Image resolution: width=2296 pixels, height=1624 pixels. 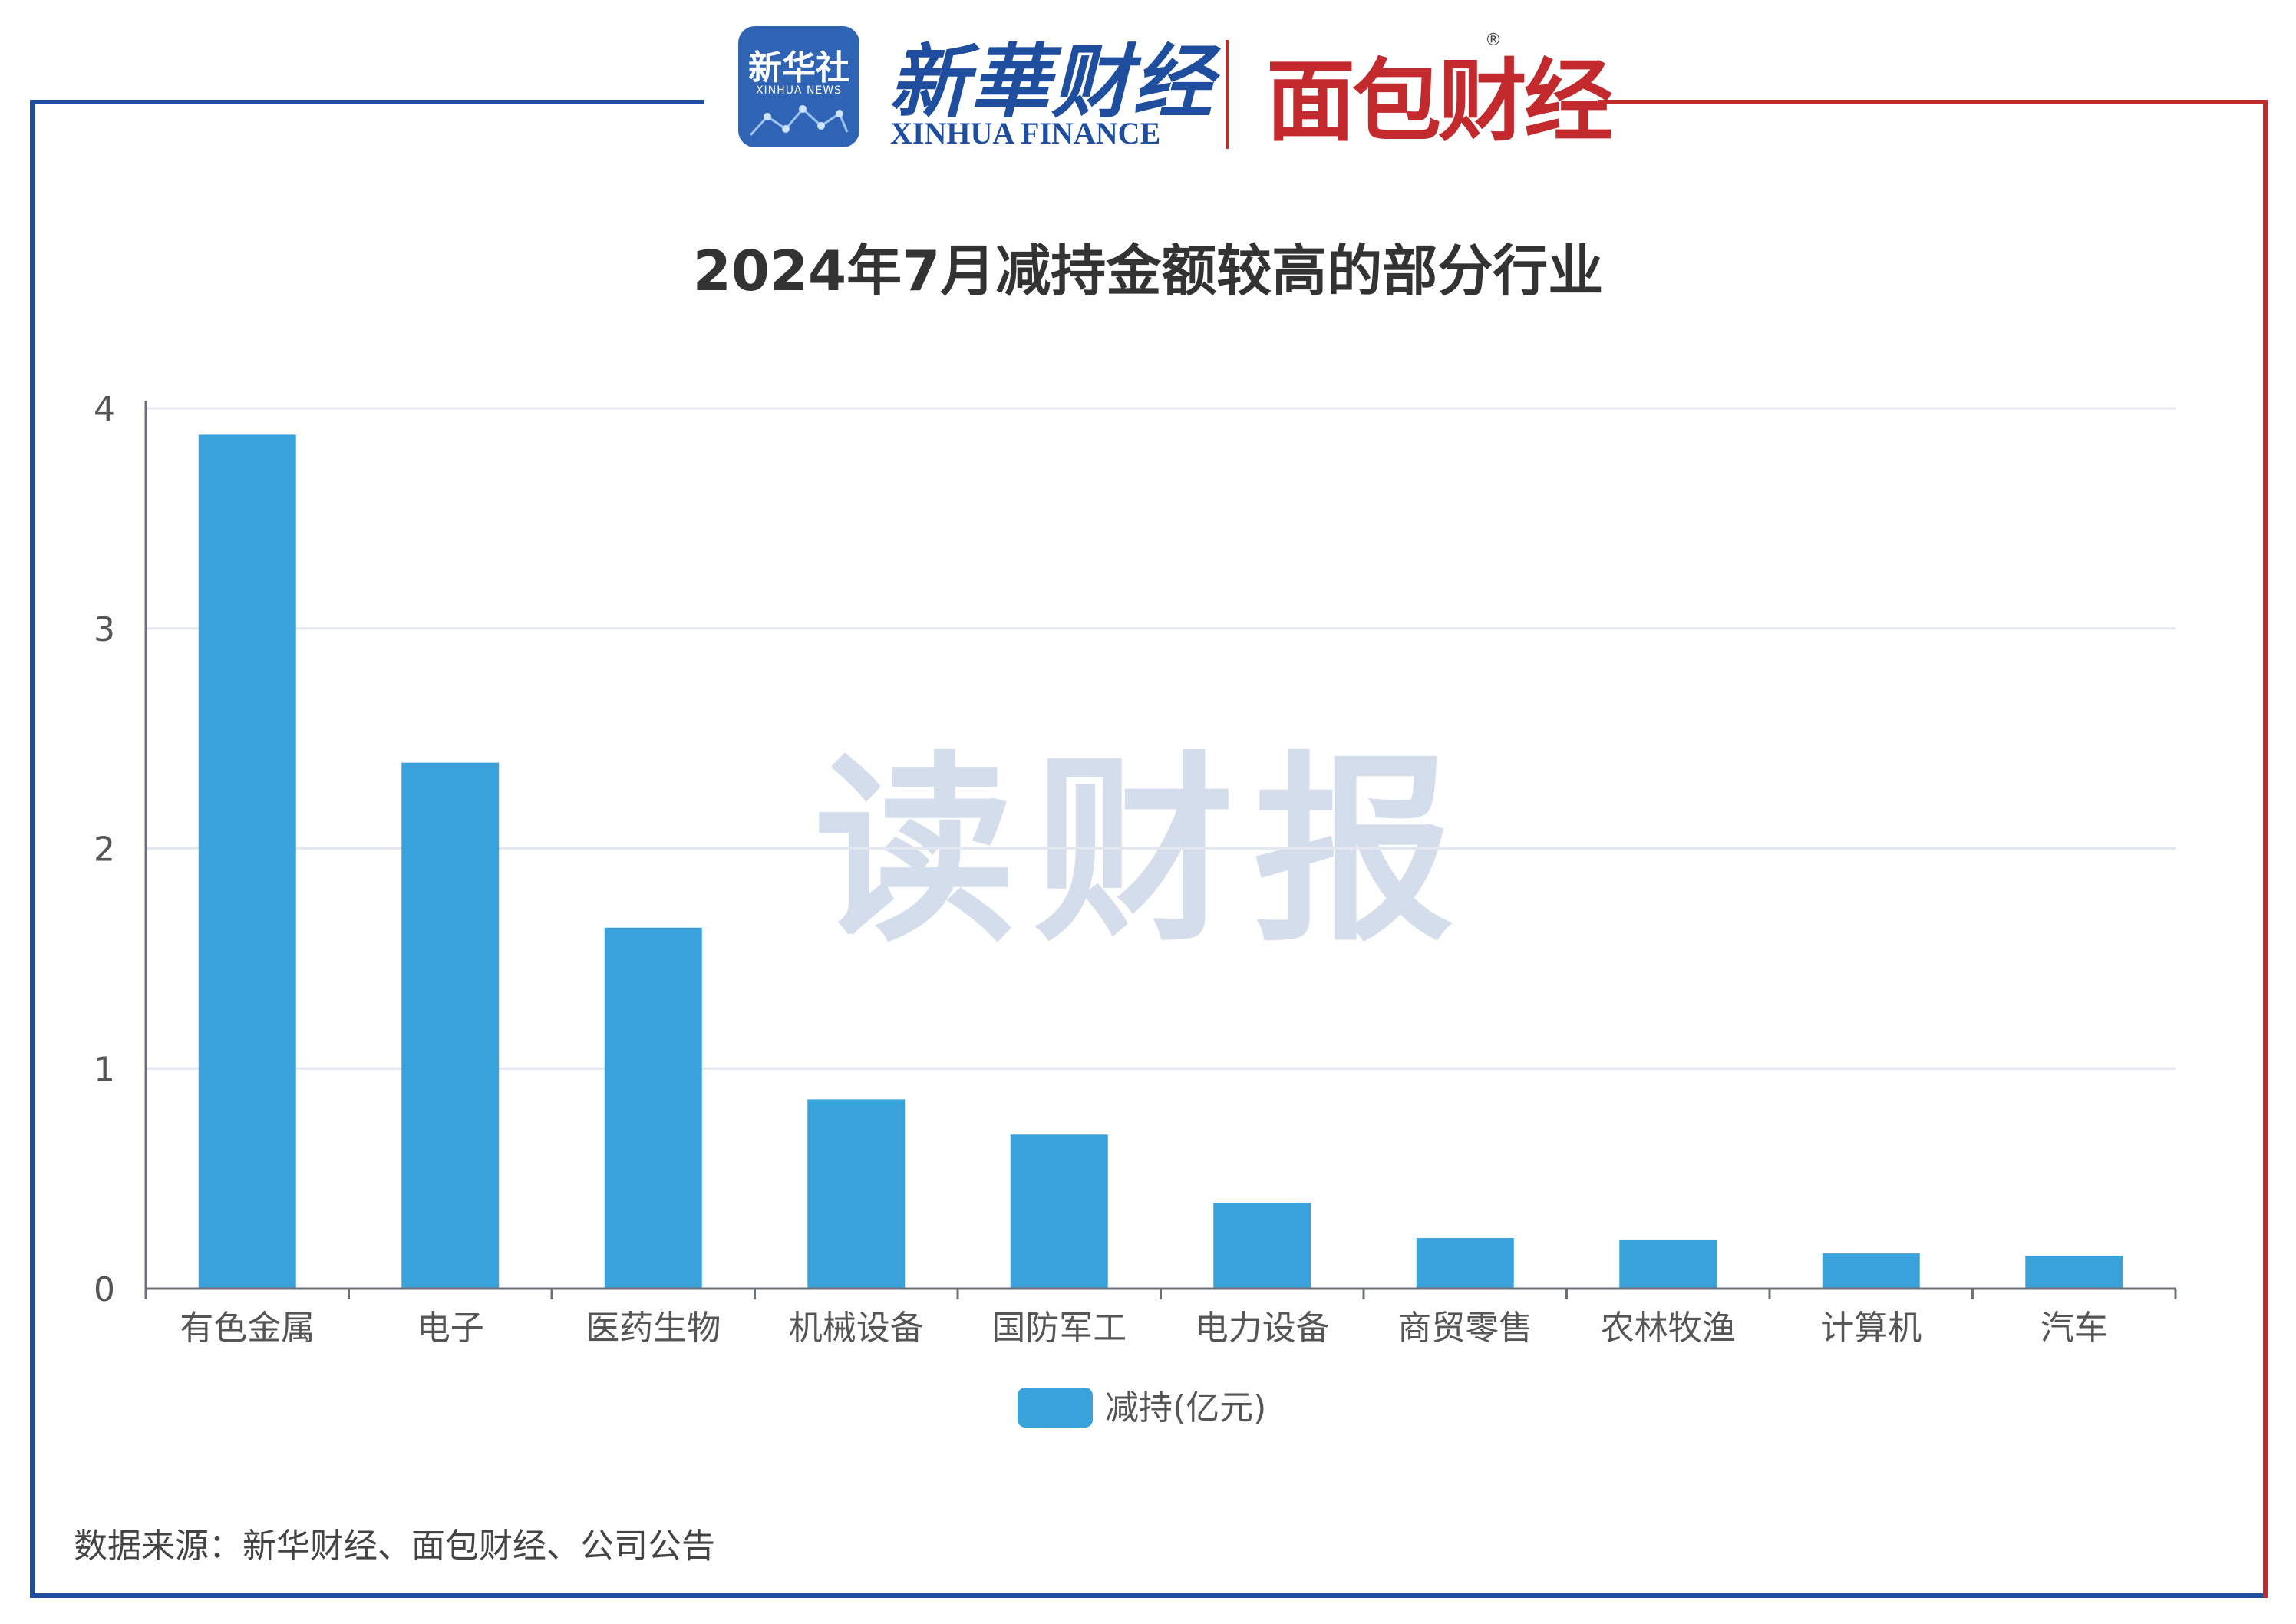 I want to click on watermark: 读财报, so click(x=1143, y=851).